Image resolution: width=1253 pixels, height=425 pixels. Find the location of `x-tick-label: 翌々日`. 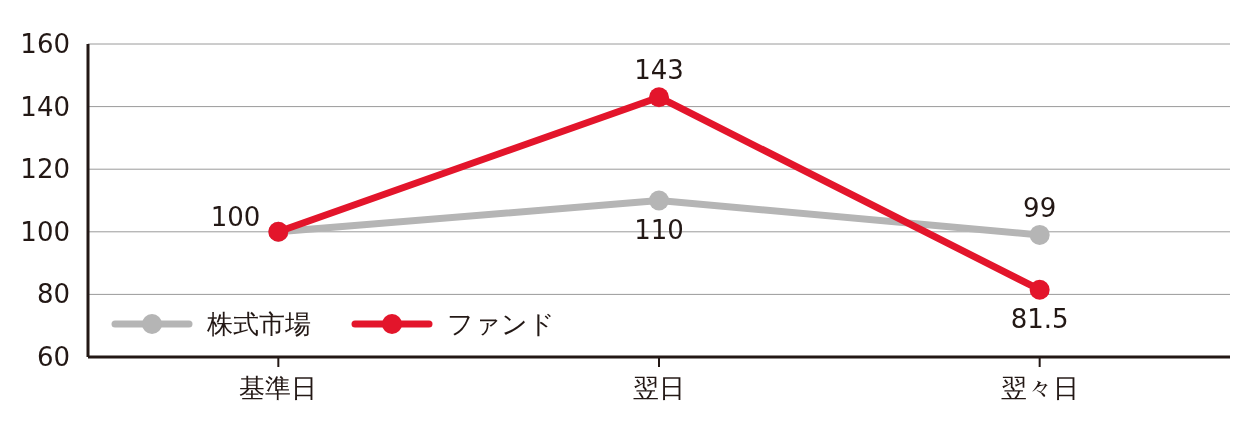

x-tick-label: 翌々日 is located at coordinates (1039, 388).